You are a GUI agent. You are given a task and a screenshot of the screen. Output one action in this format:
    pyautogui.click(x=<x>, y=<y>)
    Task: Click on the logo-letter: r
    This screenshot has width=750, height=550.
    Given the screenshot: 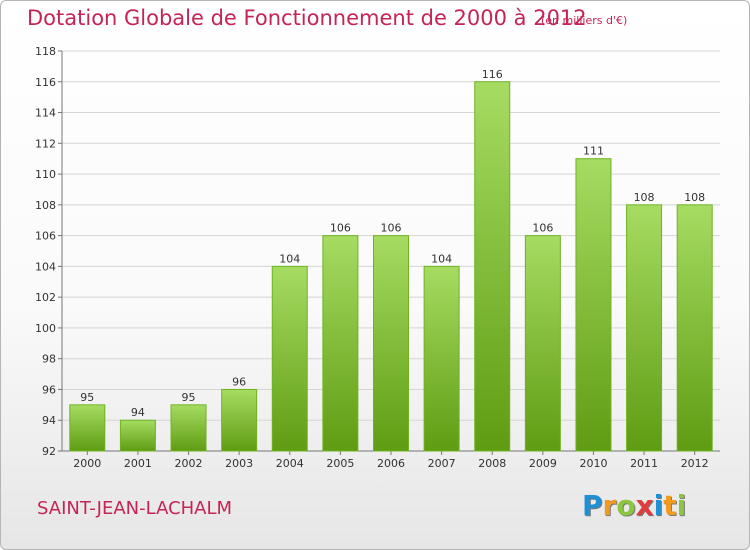 What is the action you would take?
    pyautogui.click(x=609, y=505)
    